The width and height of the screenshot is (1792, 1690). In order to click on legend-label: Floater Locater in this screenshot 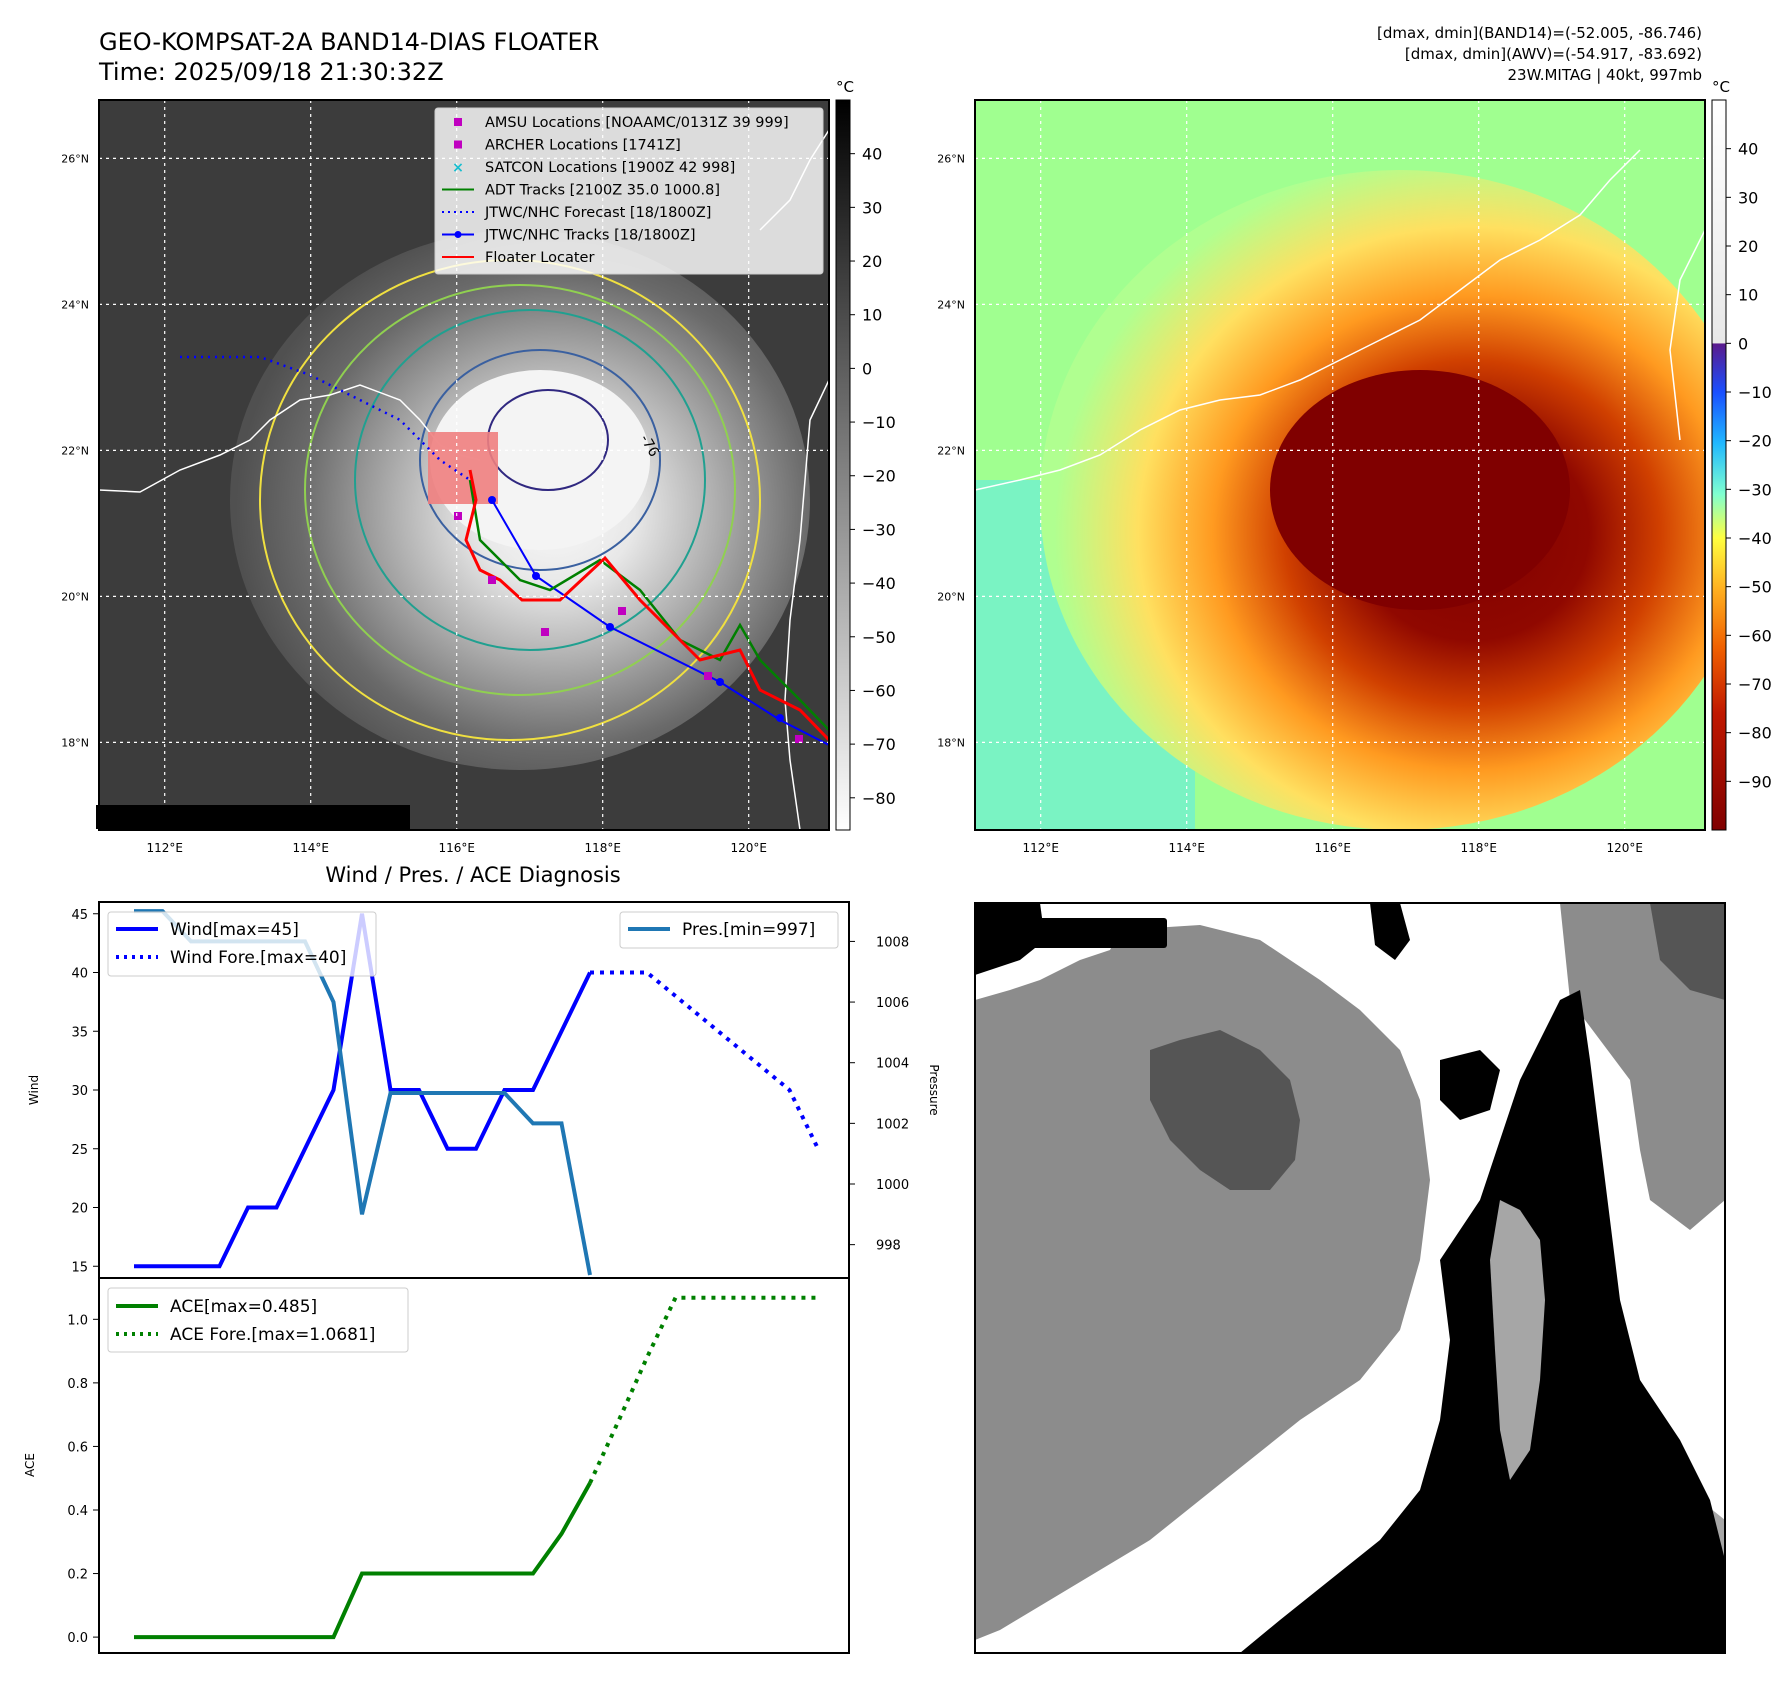, I will do `click(539, 258)`.